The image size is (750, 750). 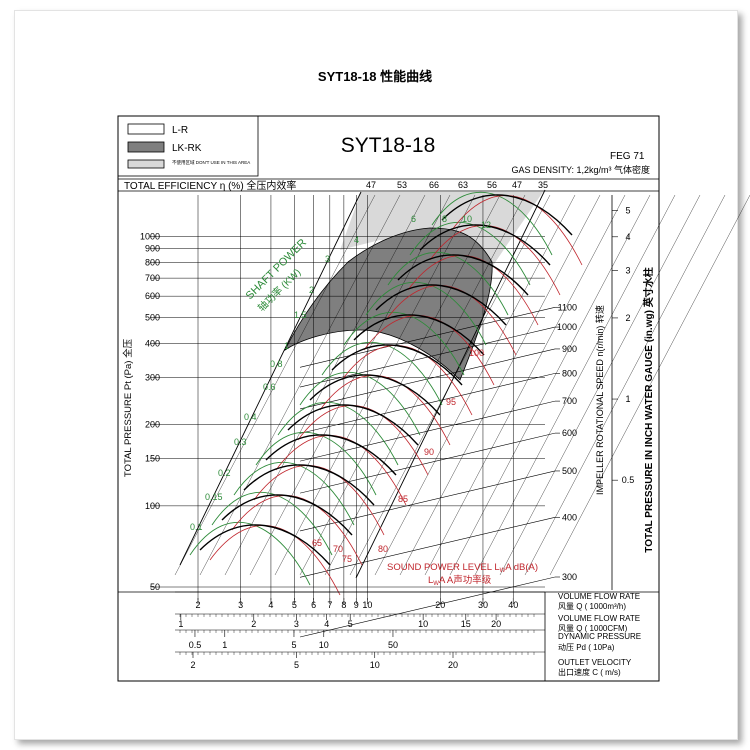 What do you see at coordinates (595, 662) in the screenshot?
I see `x-axis-label-en: OUTLET VELOCITY` at bounding box center [595, 662].